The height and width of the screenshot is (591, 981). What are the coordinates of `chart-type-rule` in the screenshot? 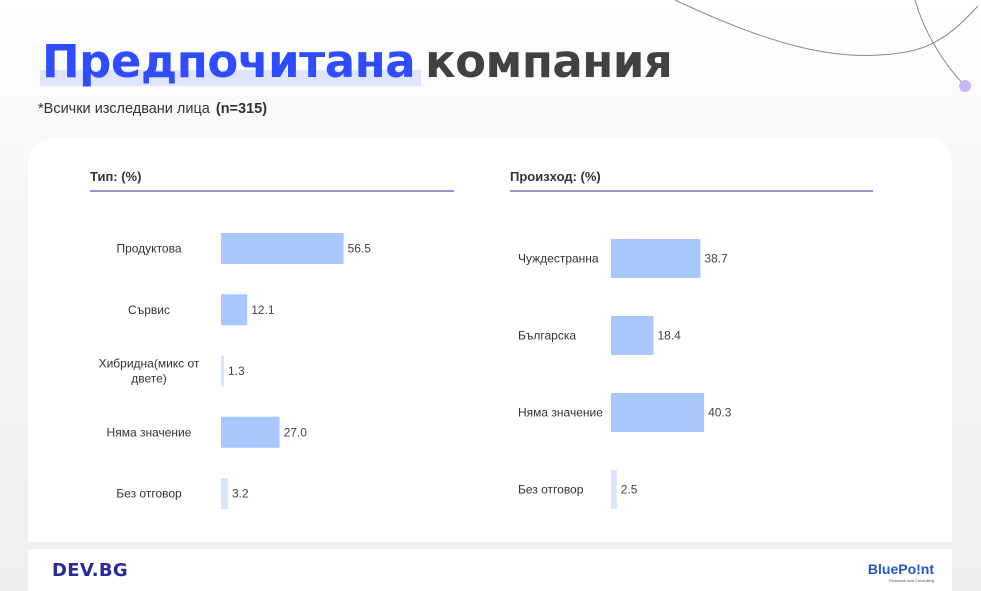 It's located at (272, 191).